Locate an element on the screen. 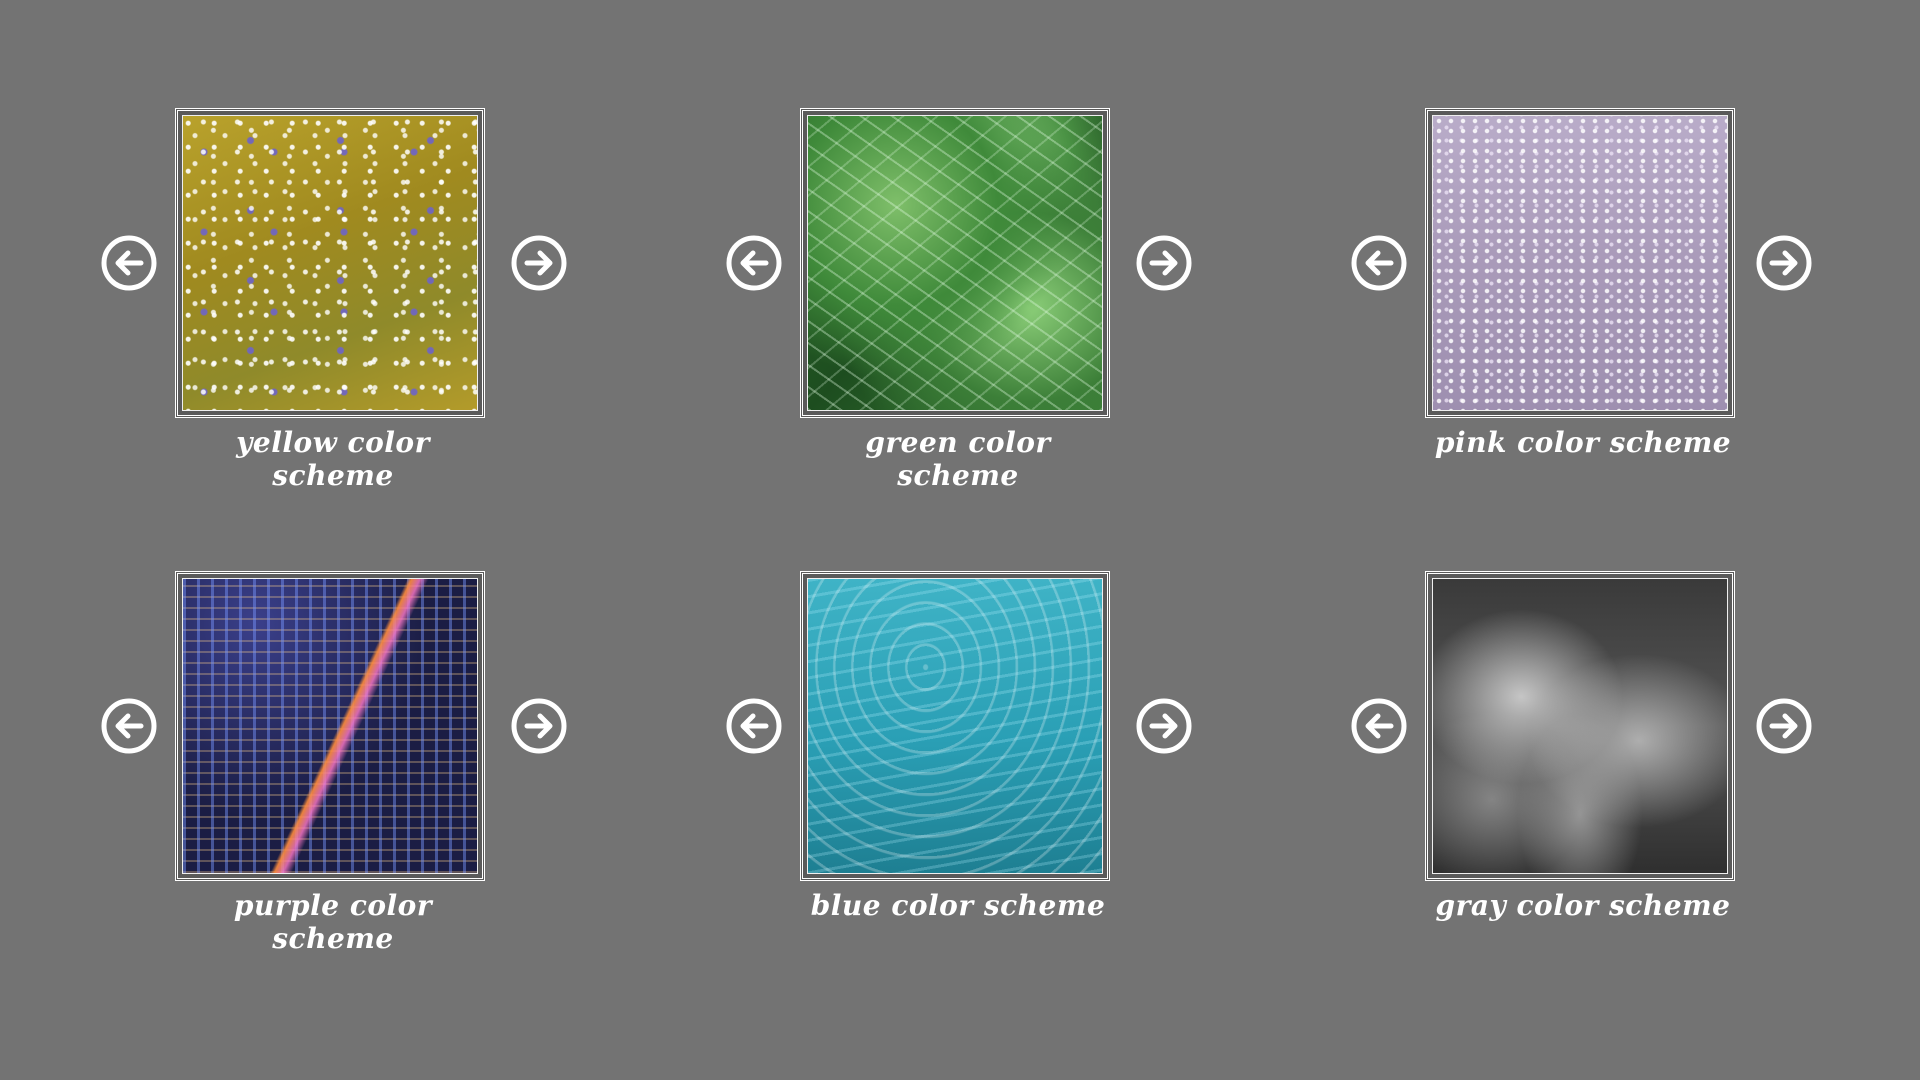 This screenshot has width=1920, height=1080. field-of-pink-daisies-image is located at coordinates (1580, 263).